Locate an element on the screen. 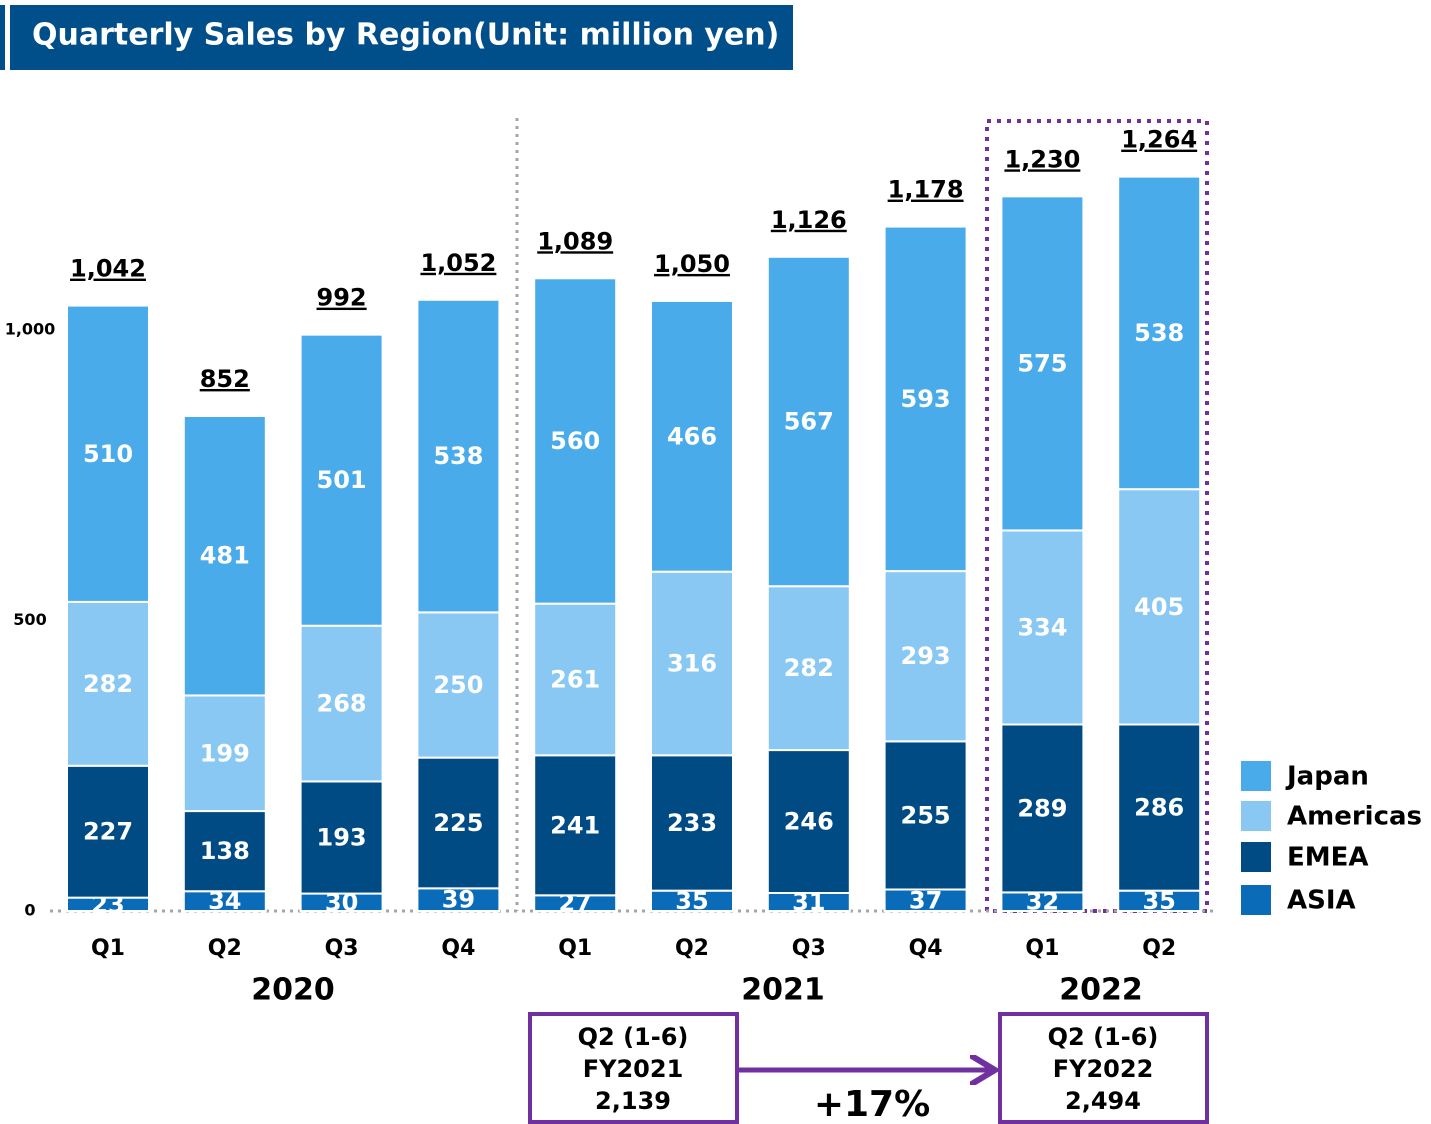  total-label: 1,089 is located at coordinates (575, 241).